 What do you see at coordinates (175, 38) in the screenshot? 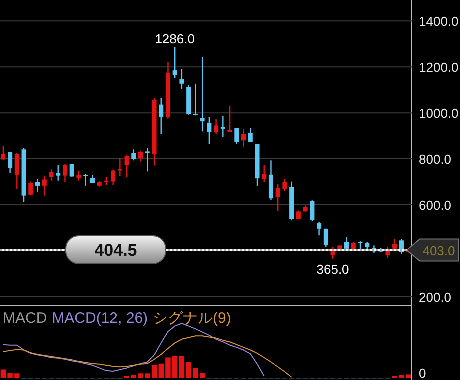
I see `annotation: 1286.0` at bounding box center [175, 38].